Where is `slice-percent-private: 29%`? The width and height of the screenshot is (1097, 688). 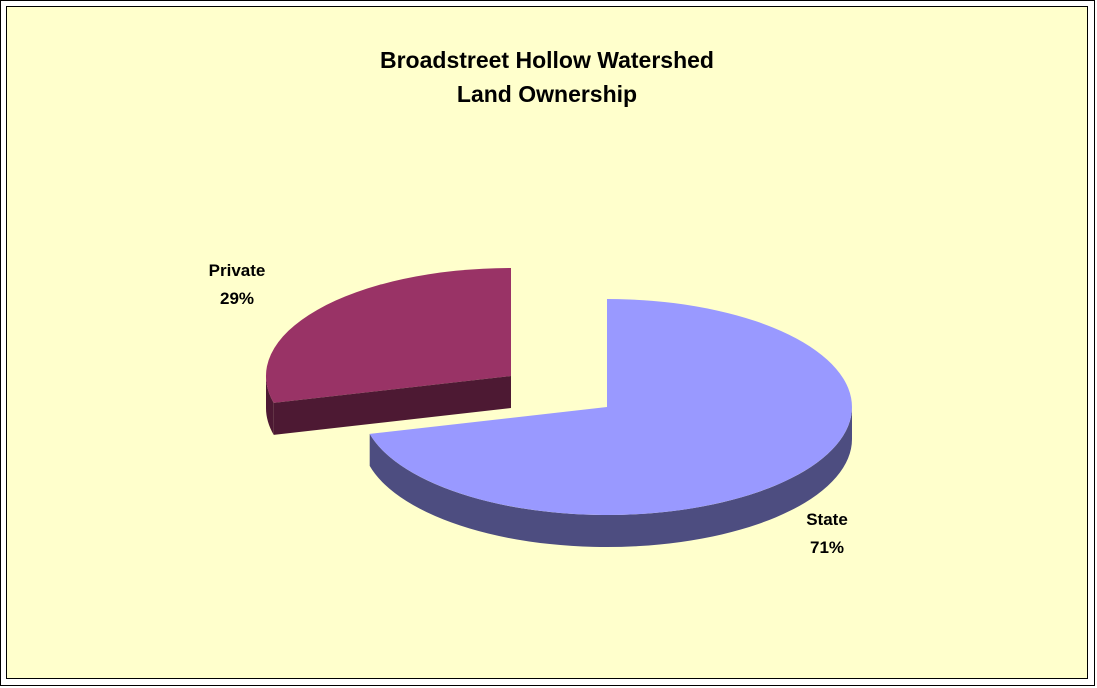
slice-percent-private: 29% is located at coordinates (237, 298).